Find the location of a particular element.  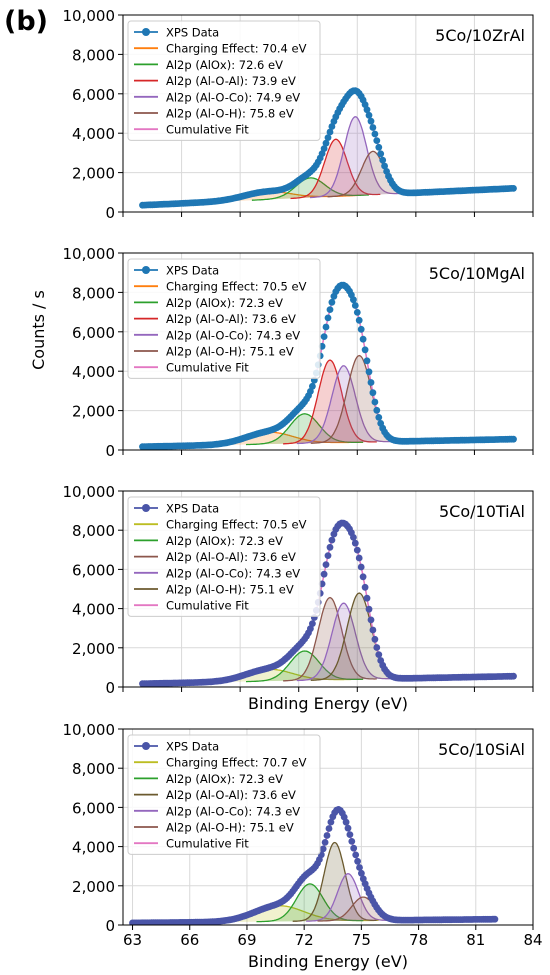

legend-label: Al2p (Al-O-Co): 74.9 eV is located at coordinates (233, 97).